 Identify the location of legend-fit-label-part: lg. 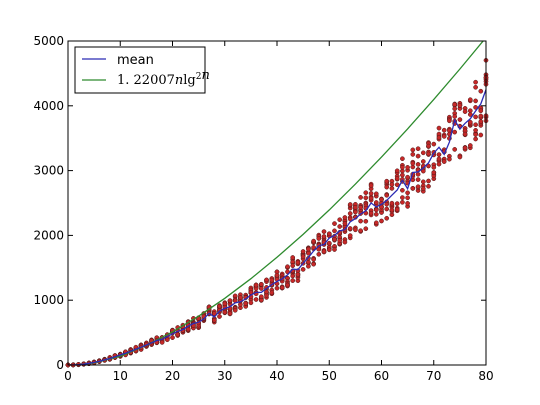
(189, 80).